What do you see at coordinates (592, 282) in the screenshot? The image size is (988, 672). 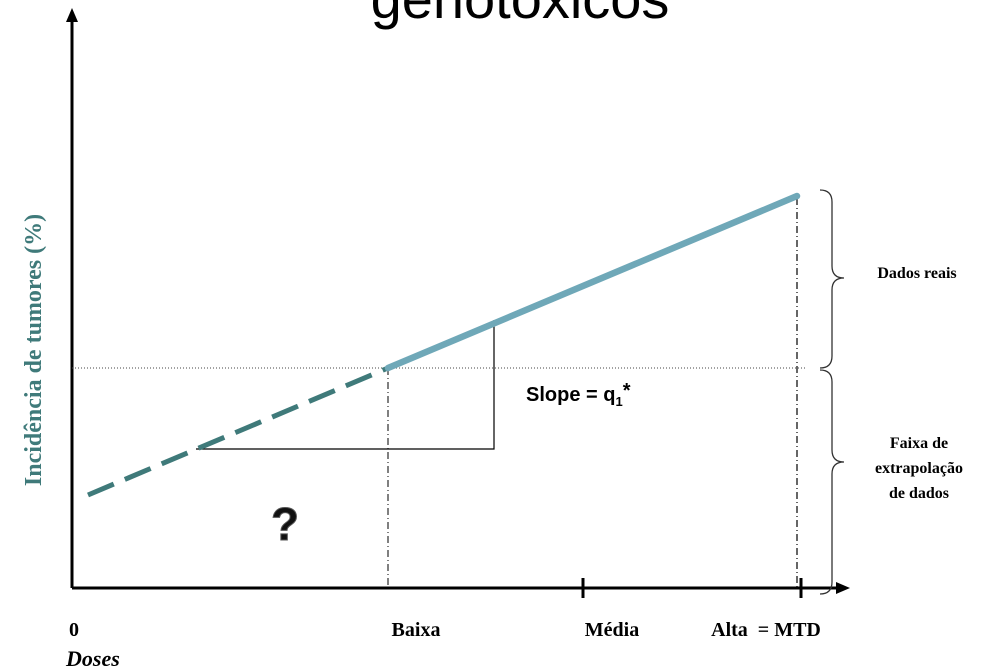 I see `observed-data-line` at bounding box center [592, 282].